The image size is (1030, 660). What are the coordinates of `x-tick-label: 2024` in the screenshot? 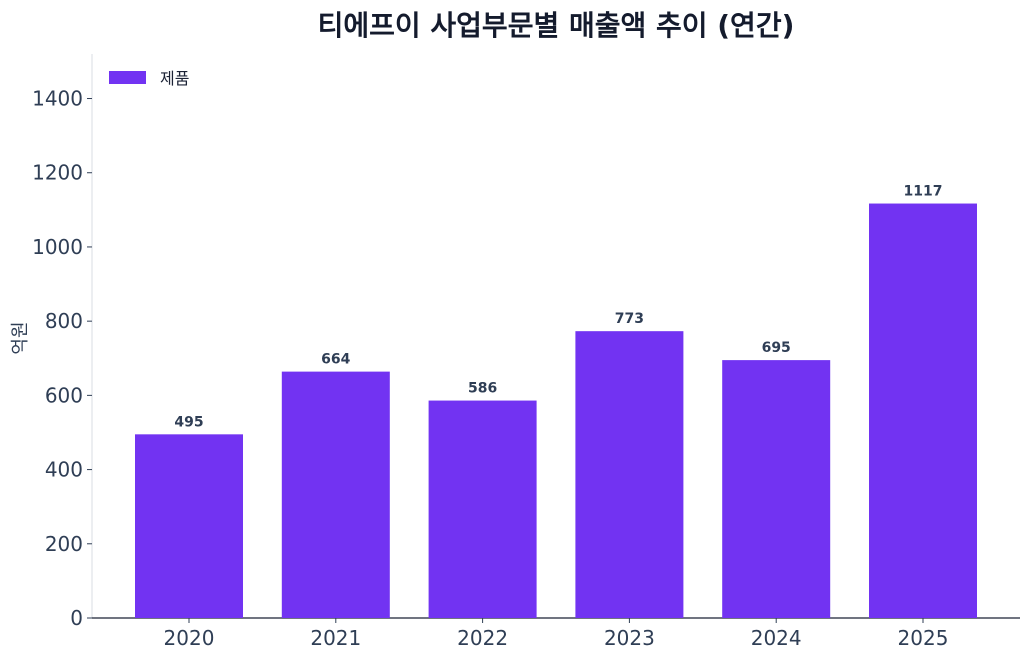 It's located at (776, 638).